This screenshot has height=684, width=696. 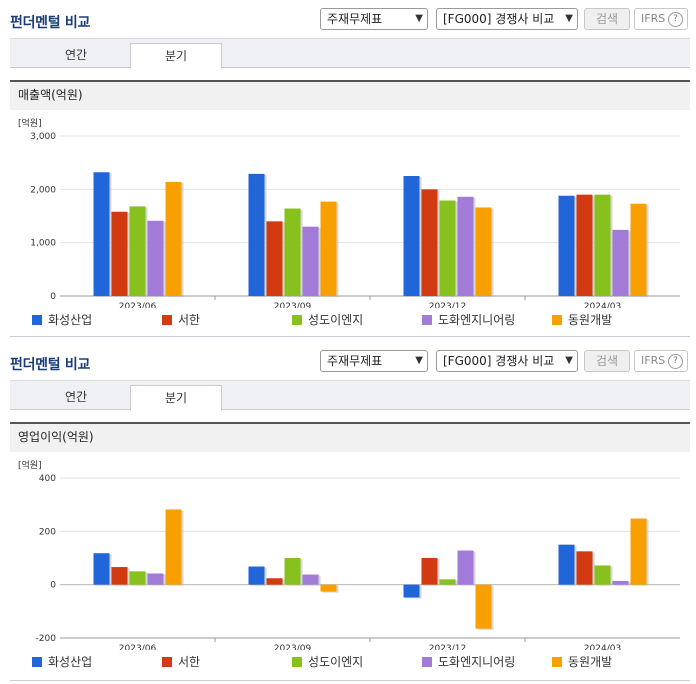 What do you see at coordinates (350, 95) in the screenshot?
I see `section-title: 매출액(억원)` at bounding box center [350, 95].